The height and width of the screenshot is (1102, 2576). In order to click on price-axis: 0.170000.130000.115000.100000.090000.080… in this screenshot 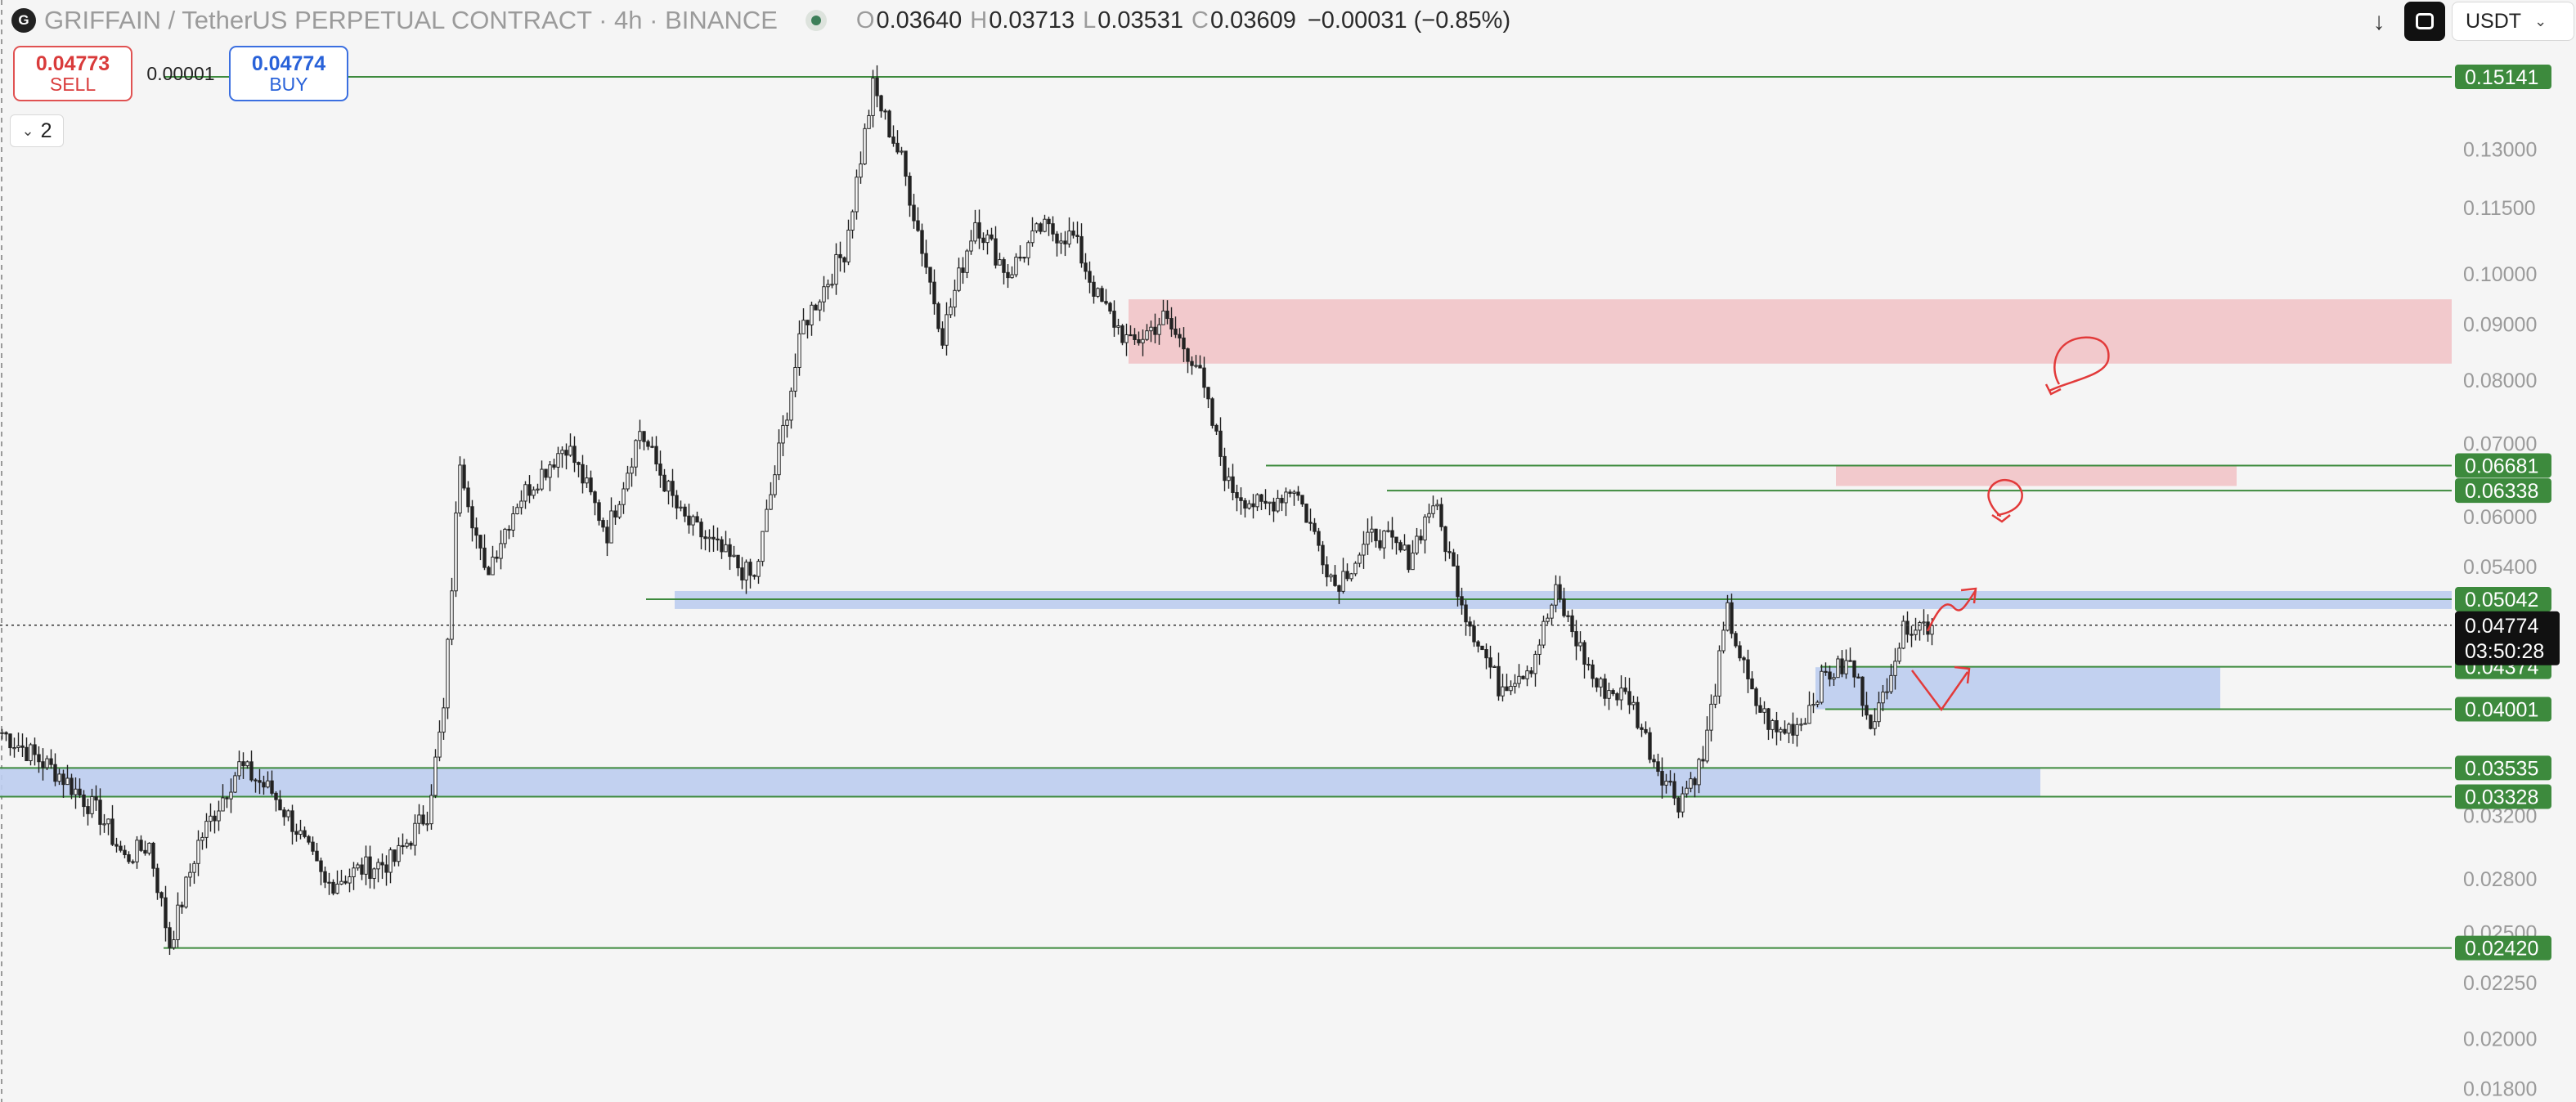, I will do `click(2507, 556)`.